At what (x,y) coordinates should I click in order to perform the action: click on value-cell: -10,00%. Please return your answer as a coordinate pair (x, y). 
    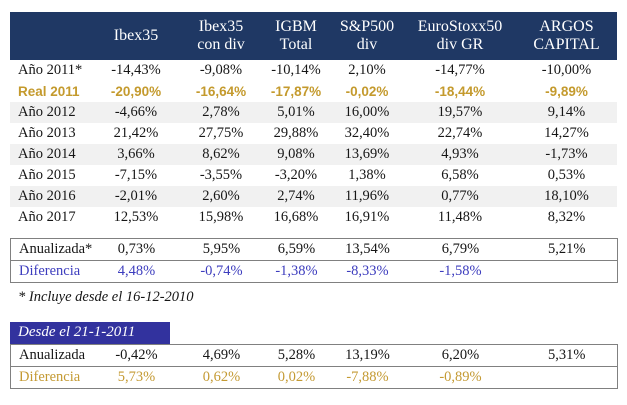
    Looking at the image, I should click on (566, 70).